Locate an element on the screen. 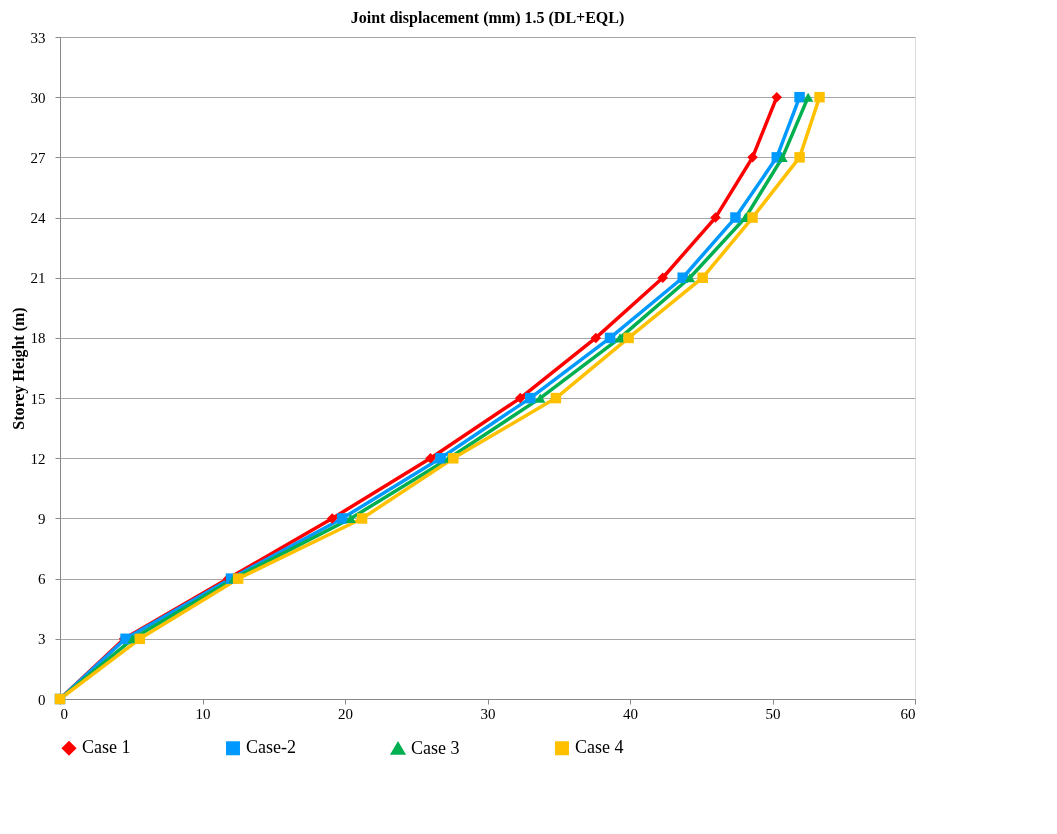 Image resolution: width=1057 pixels, height=834 pixels. y-tick-label: 15 is located at coordinates (38, 398).